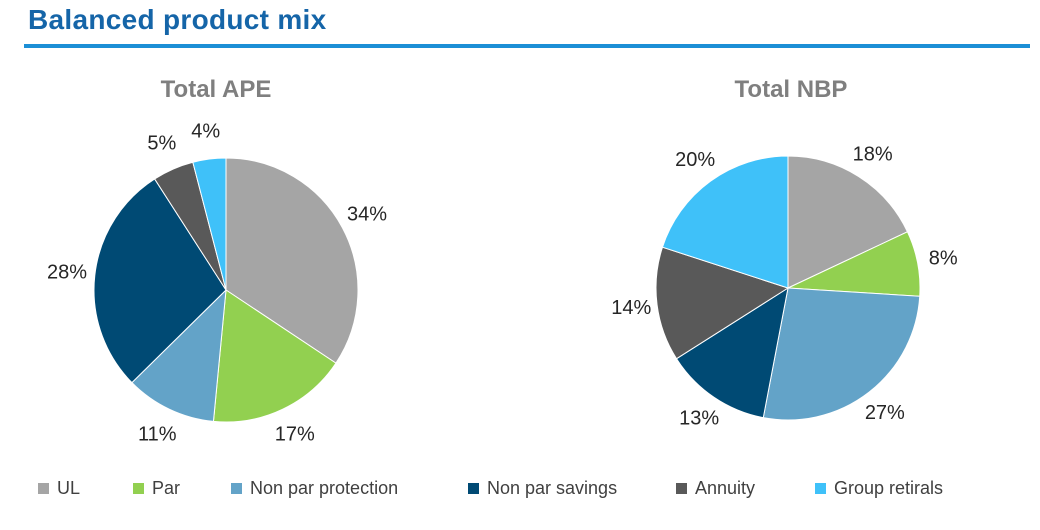 The width and height of the screenshot is (1040, 530). I want to click on legend-item-non-par-protection: Non par protection, so click(314, 488).